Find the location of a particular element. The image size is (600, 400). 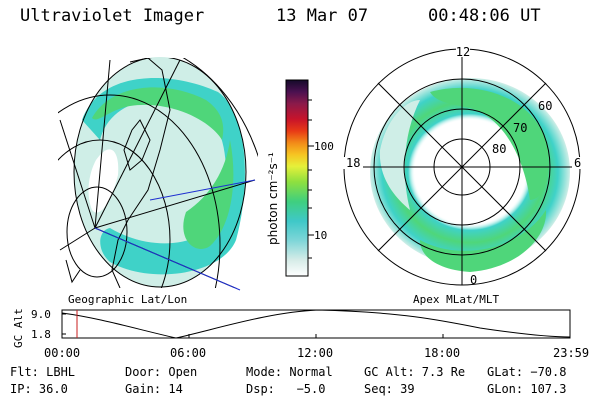

altitude-ytick: 9.0 is located at coordinates (41, 314).